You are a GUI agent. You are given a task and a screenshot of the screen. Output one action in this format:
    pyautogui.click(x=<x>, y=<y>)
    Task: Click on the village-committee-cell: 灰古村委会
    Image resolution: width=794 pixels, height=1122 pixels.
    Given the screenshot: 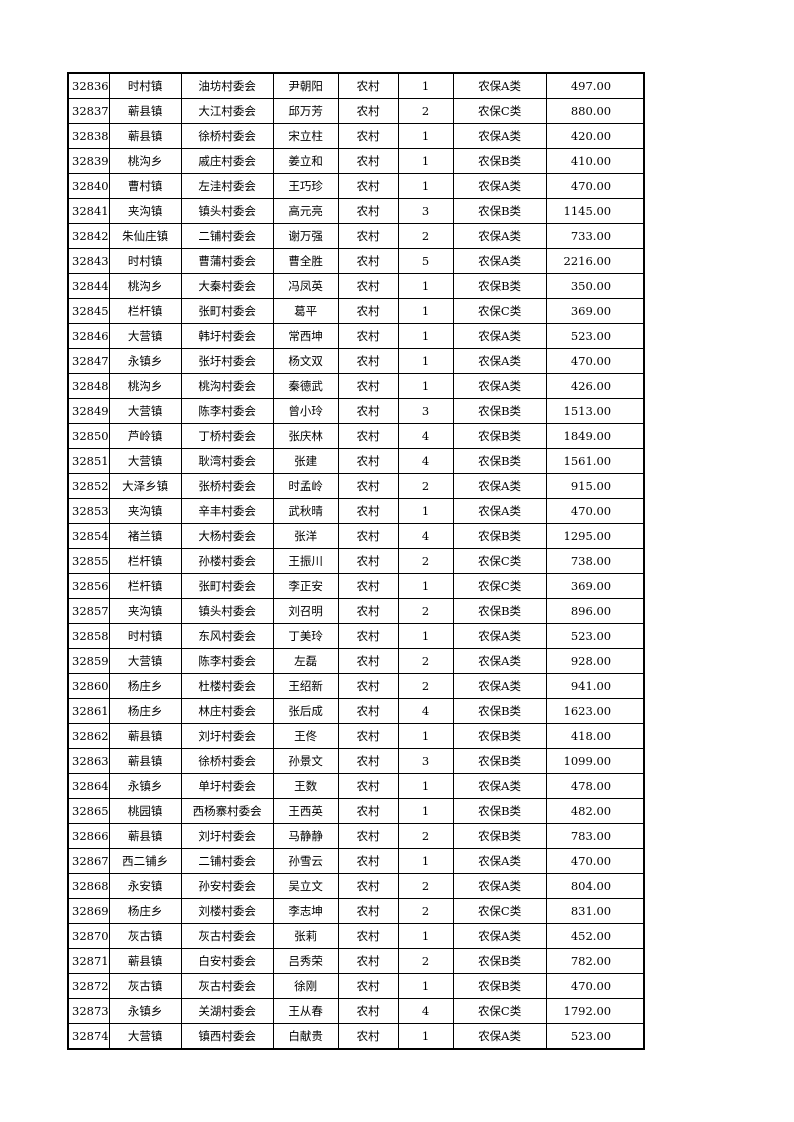 What is the action you would take?
    pyautogui.click(x=227, y=986)
    